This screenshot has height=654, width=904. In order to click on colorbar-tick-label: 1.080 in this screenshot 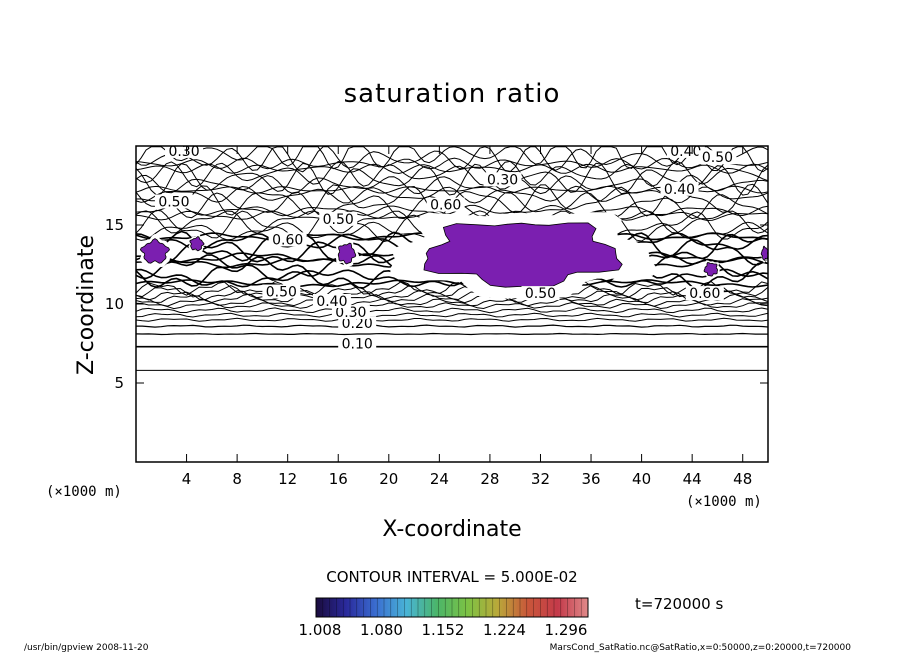, I will do `click(381, 630)`.